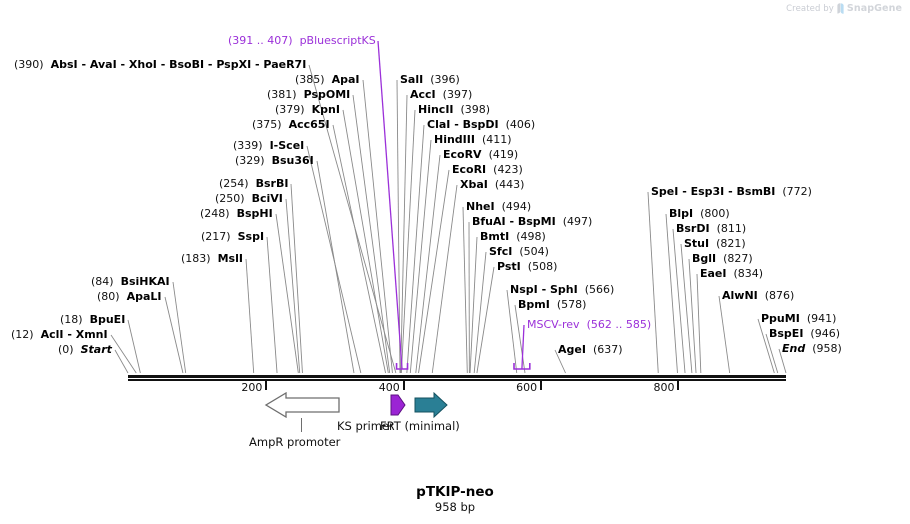  Describe the element at coordinates (715, 244) in the screenshot. I see `restriction-site-label: StuI (821)` at that location.